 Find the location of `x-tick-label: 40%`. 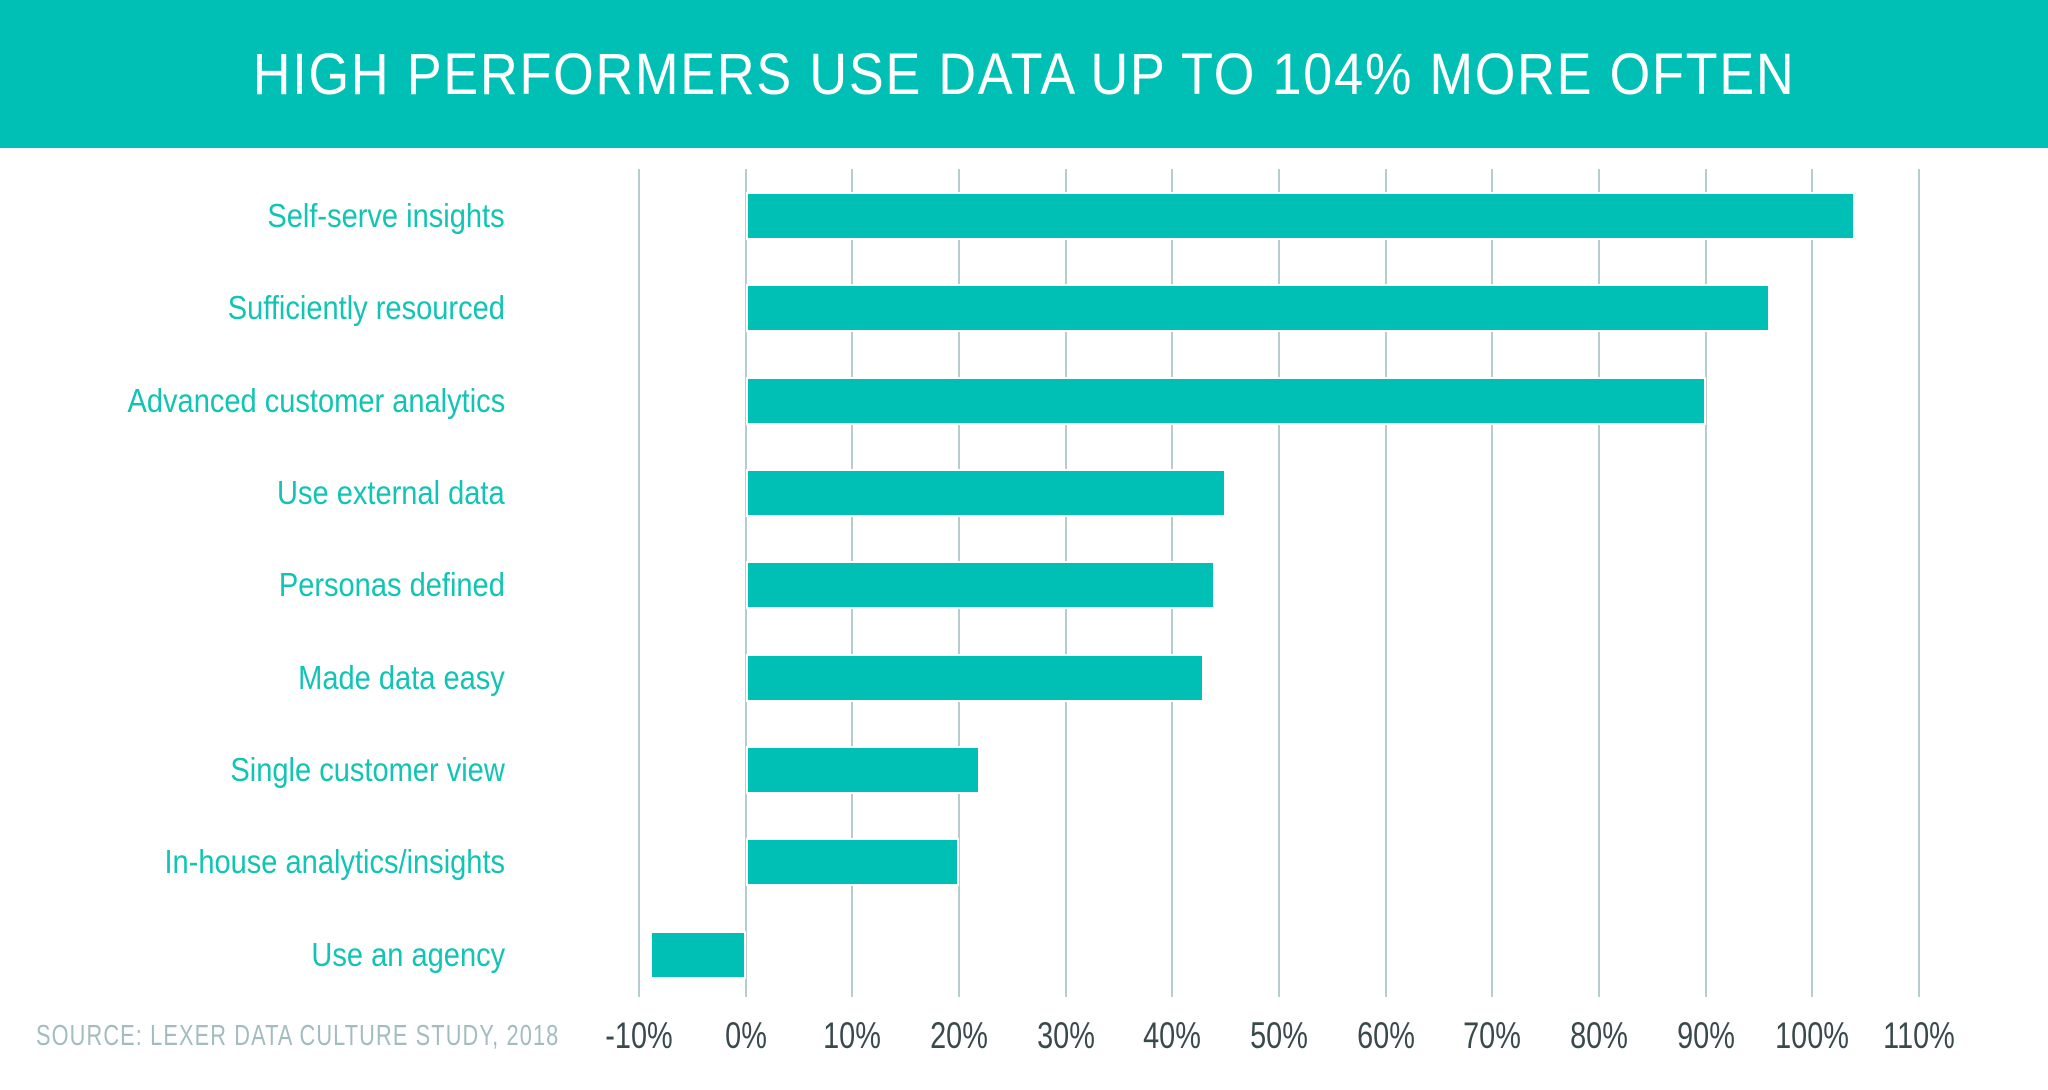

x-tick-label: 40% is located at coordinates (1172, 1035).